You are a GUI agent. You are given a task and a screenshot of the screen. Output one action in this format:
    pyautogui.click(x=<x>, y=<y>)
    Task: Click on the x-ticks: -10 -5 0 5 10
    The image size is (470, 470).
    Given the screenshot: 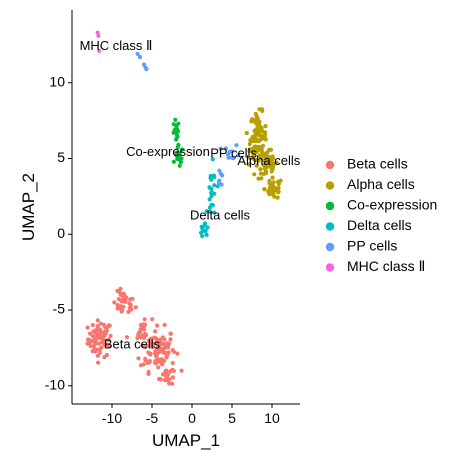 What is the action you would take?
    pyautogui.click(x=191, y=415)
    